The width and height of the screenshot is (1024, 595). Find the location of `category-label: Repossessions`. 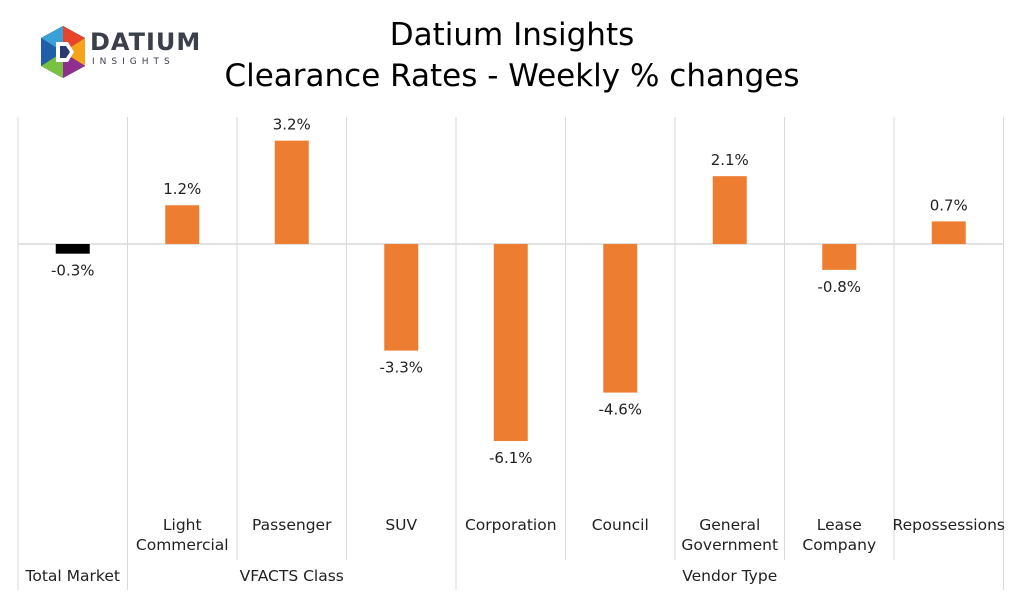

category-label: Repossessions is located at coordinates (949, 525).